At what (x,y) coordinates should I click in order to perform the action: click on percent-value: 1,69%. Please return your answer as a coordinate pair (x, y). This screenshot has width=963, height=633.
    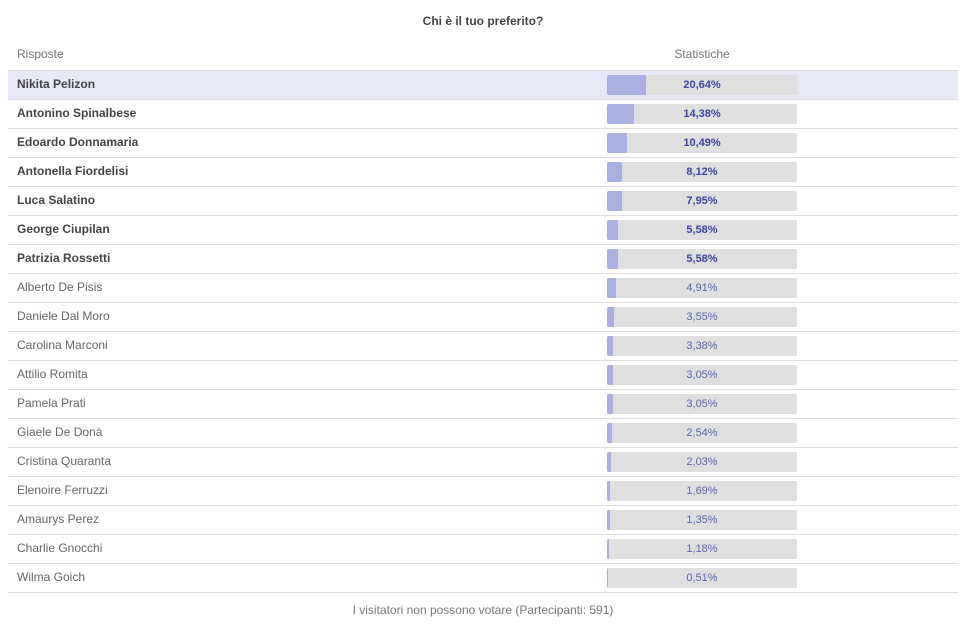
    Looking at the image, I should click on (702, 491).